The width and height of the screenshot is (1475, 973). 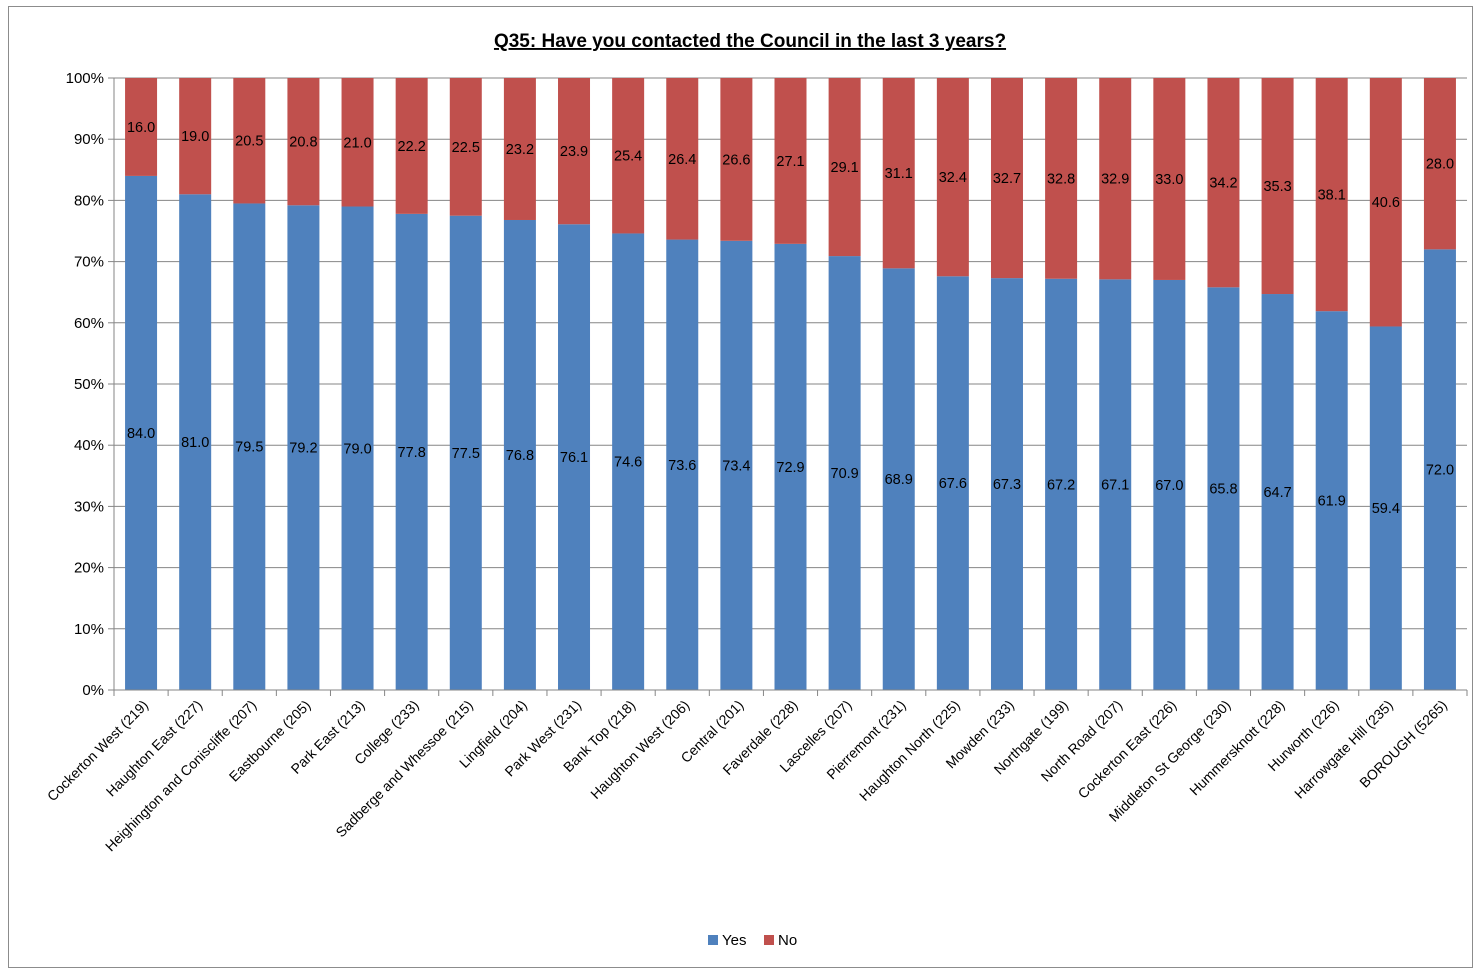 I want to click on data-label-no: 23.2, so click(x=520, y=150).